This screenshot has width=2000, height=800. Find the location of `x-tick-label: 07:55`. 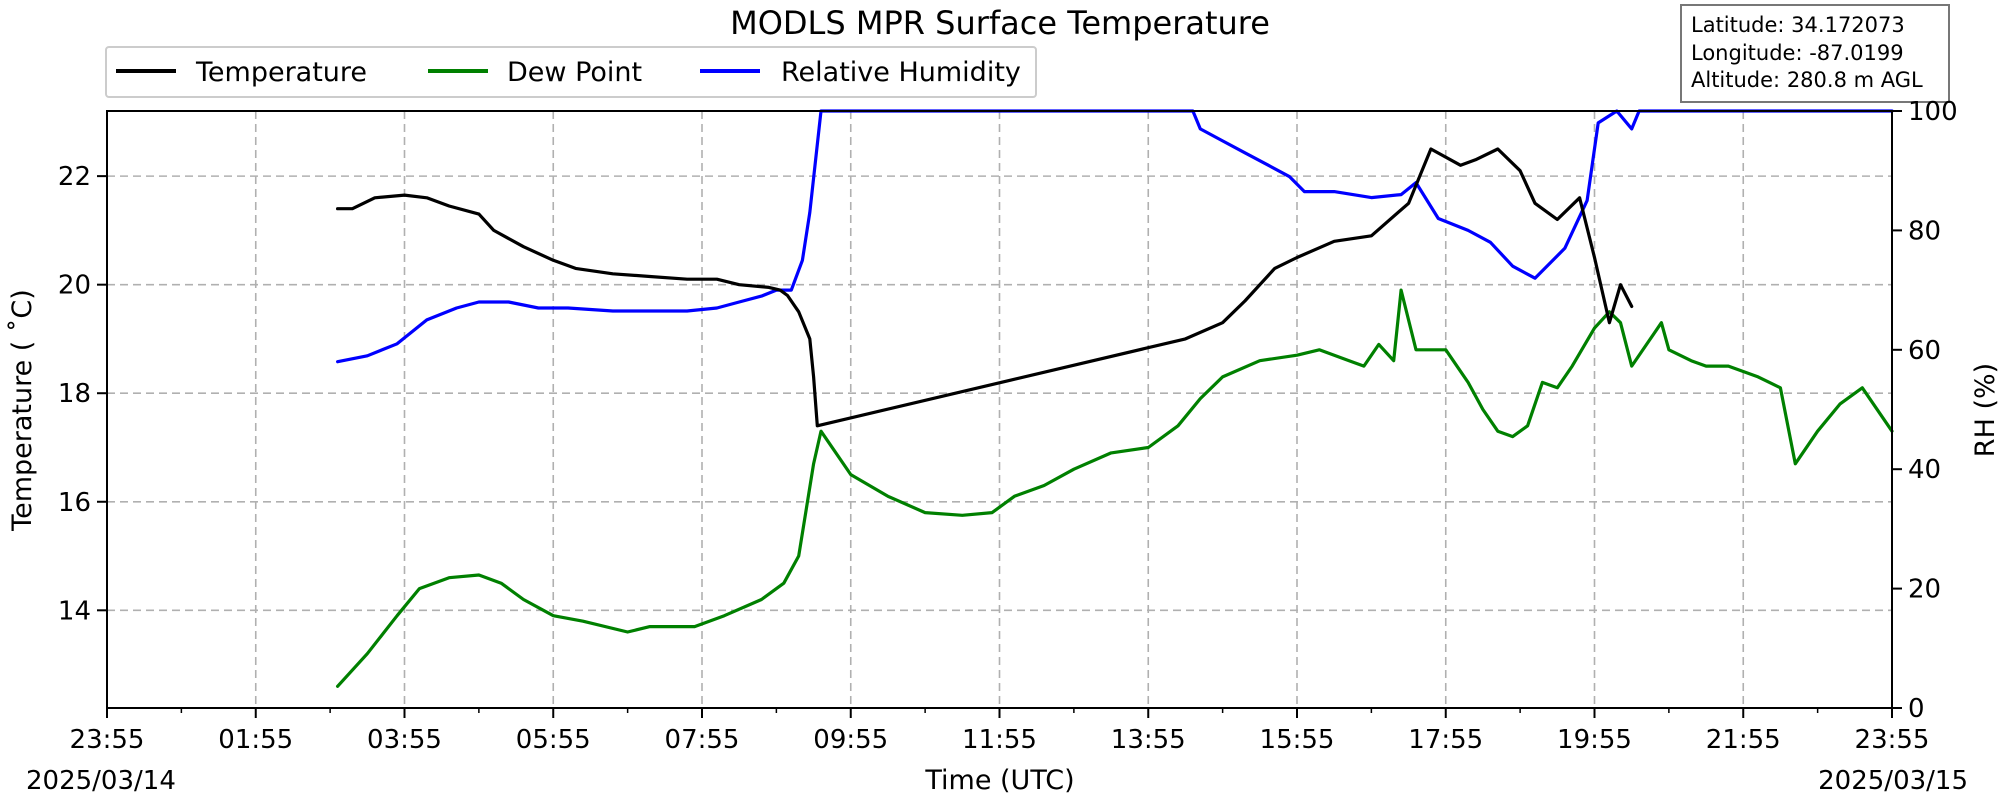

x-tick-label: 07:55 is located at coordinates (702, 740).